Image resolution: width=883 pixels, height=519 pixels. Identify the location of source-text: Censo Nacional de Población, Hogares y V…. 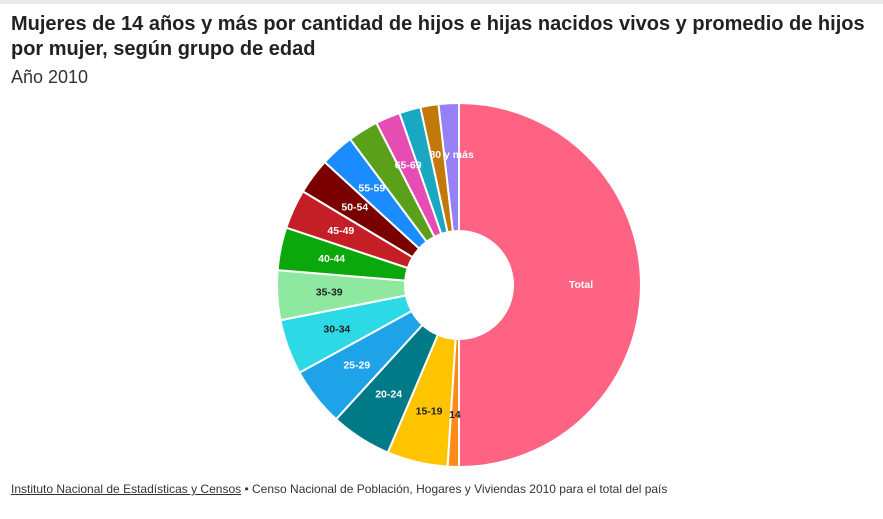
(460, 489).